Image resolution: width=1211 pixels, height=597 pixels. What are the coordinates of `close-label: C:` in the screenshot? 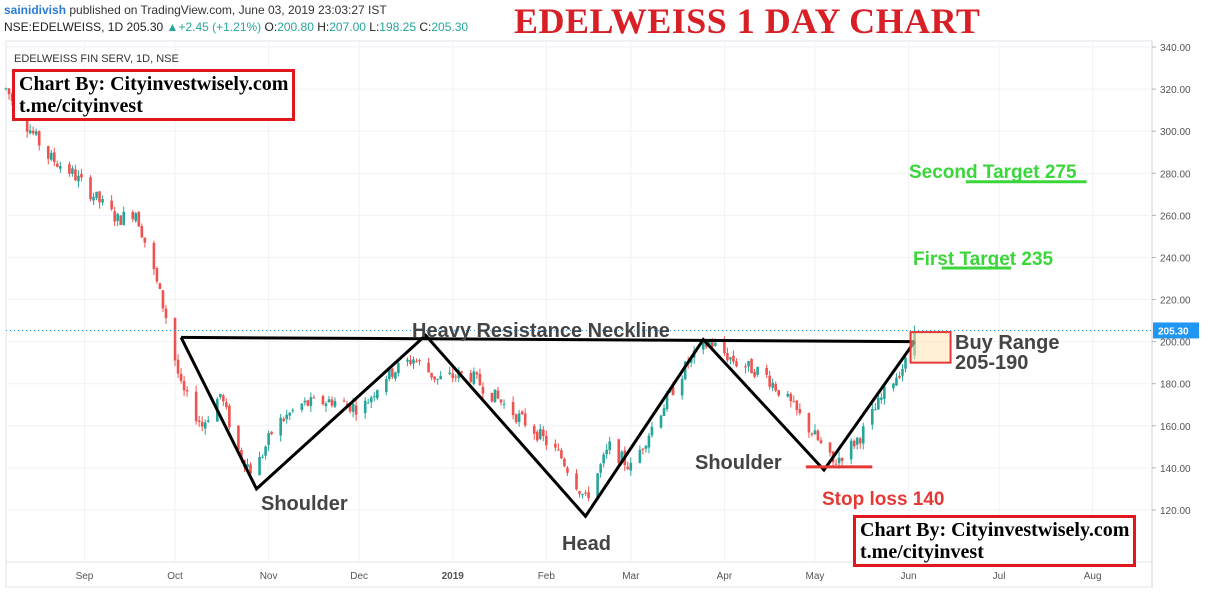 It's located at (425, 27).